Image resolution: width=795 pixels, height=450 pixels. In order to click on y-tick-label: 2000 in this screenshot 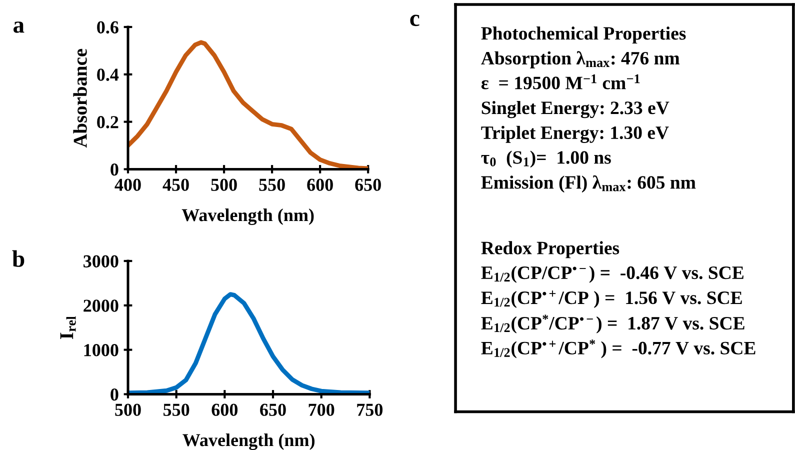, I will do `click(101, 306)`.